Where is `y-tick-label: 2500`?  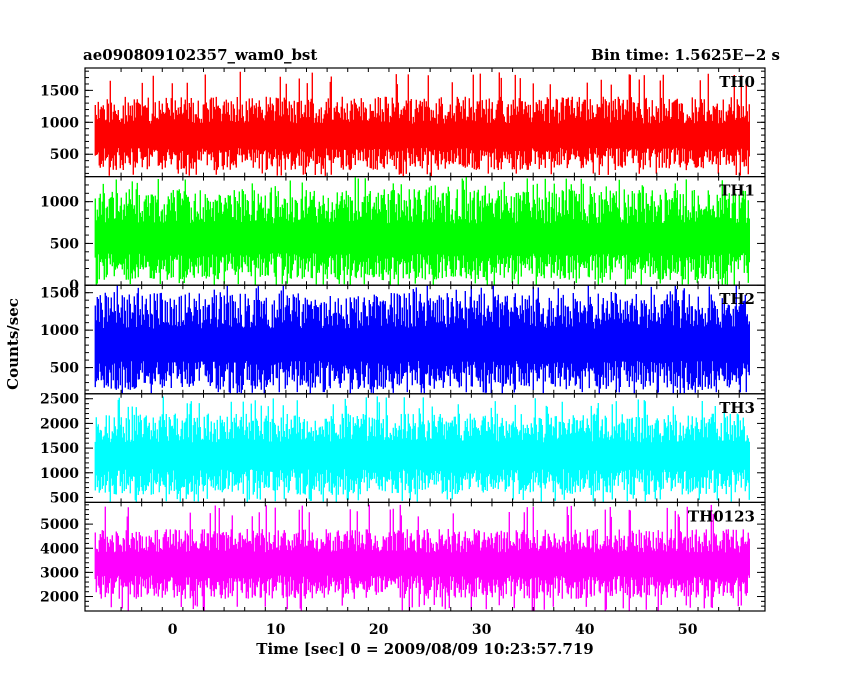
y-tick-label: 2500 is located at coordinates (59, 400).